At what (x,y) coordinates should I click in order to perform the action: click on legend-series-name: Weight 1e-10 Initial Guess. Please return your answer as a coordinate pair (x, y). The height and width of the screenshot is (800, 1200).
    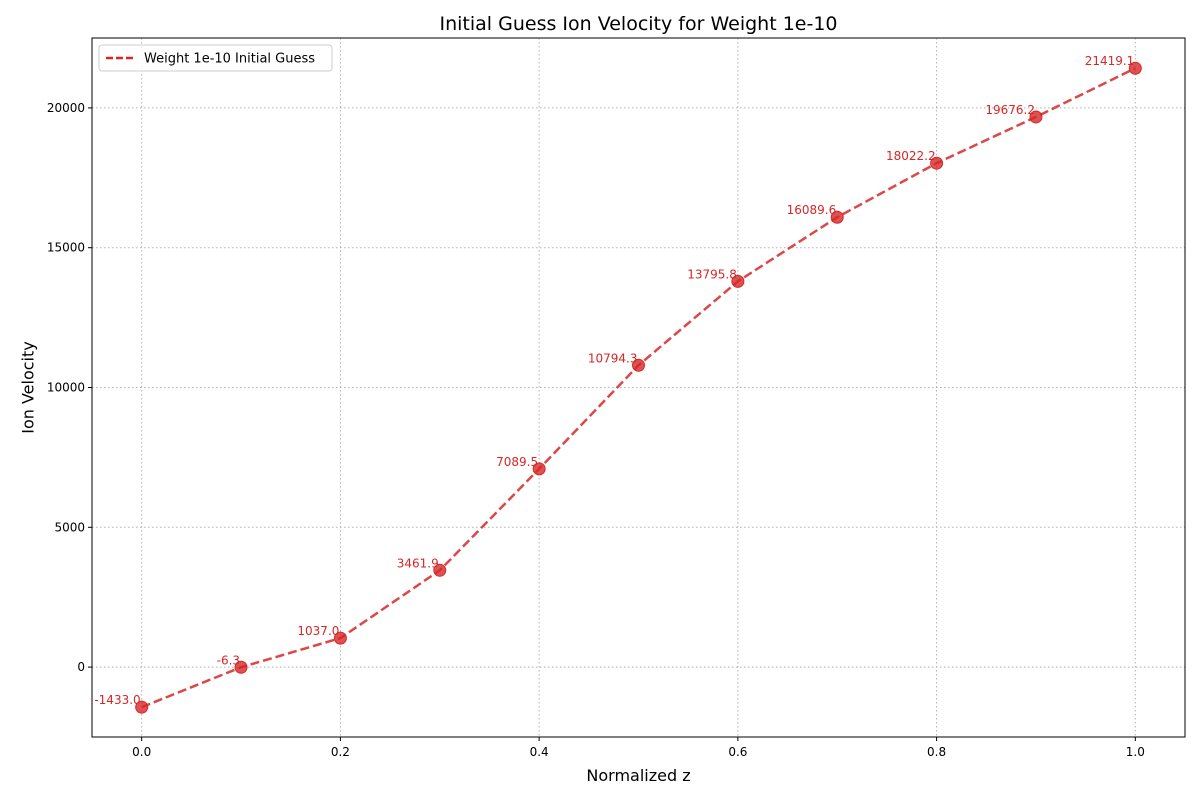
    Looking at the image, I should click on (229, 59).